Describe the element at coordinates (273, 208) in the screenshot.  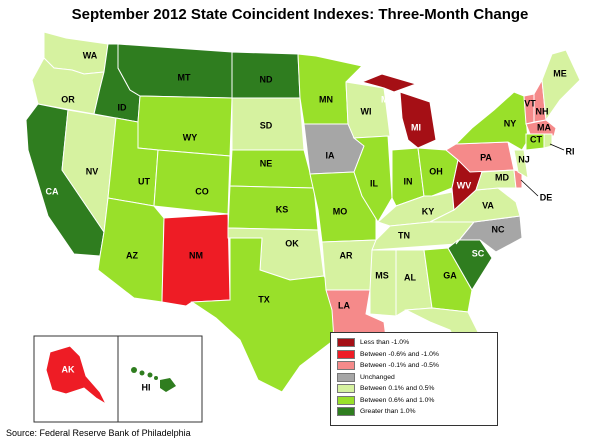
I see `state-KS` at that location.